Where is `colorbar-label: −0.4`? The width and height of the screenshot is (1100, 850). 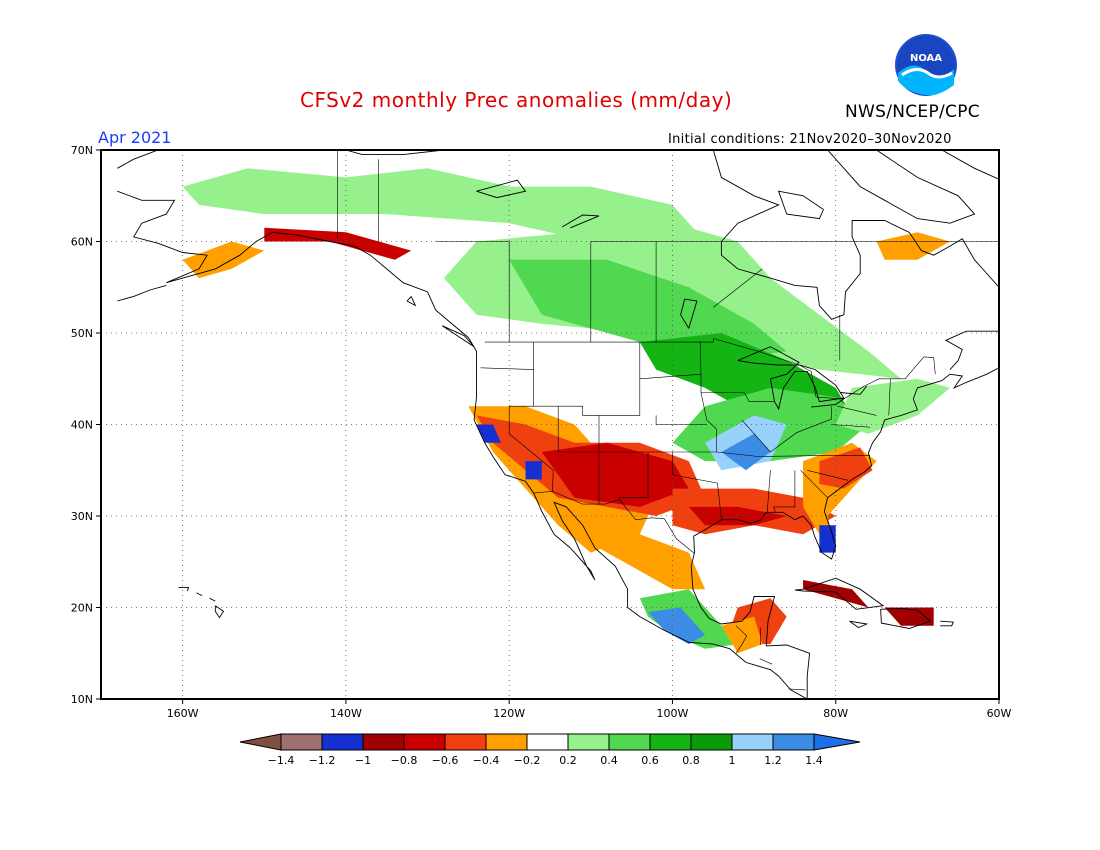
colorbar-label: −0.4 is located at coordinates (486, 760).